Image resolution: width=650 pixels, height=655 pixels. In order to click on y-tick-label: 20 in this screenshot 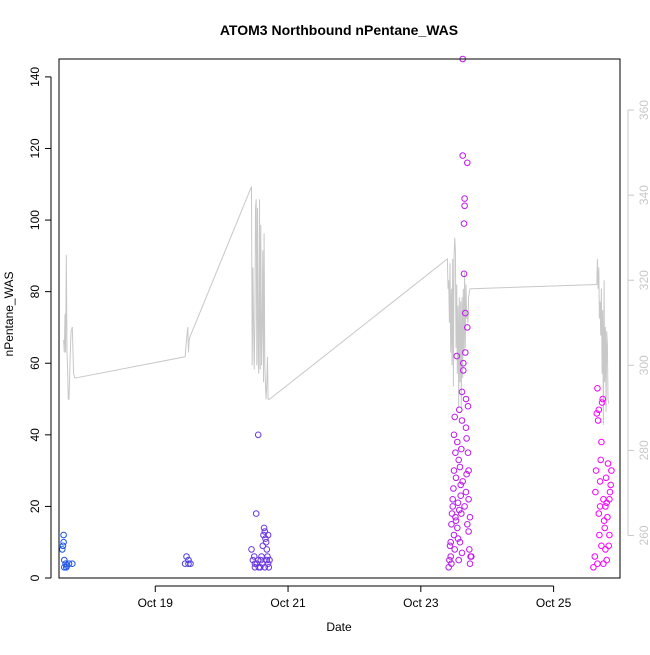, I will do `click(35, 506)`.